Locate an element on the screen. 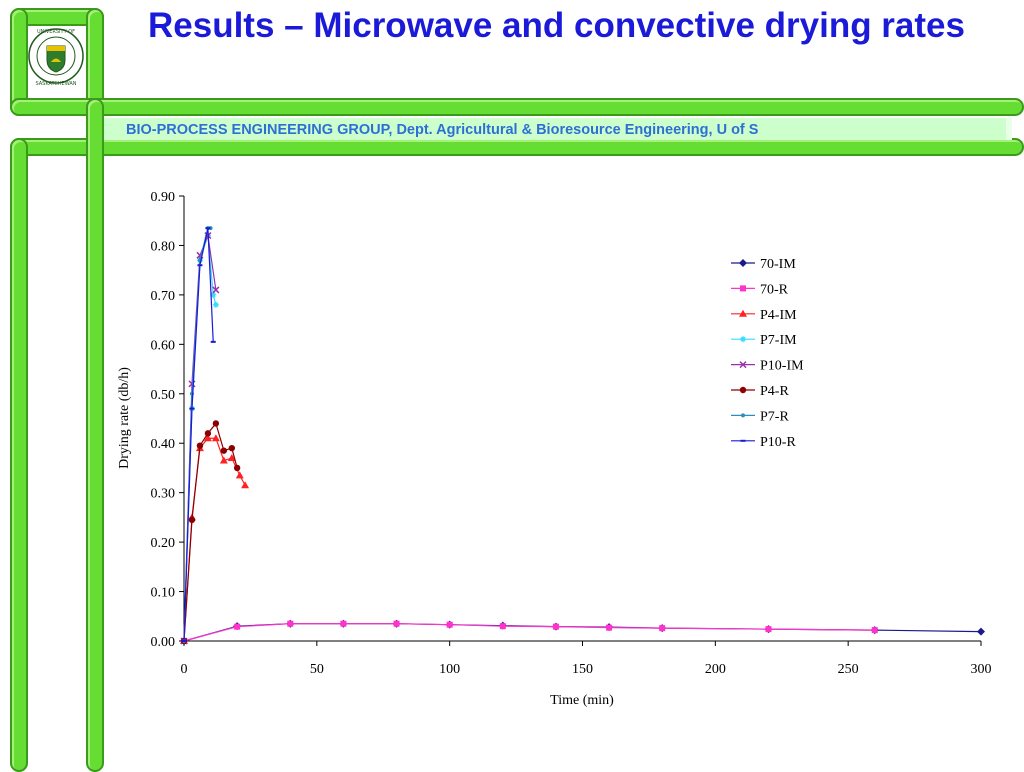 The image size is (1024, 772). legend-label-70-im: 70-IM is located at coordinates (778, 264).